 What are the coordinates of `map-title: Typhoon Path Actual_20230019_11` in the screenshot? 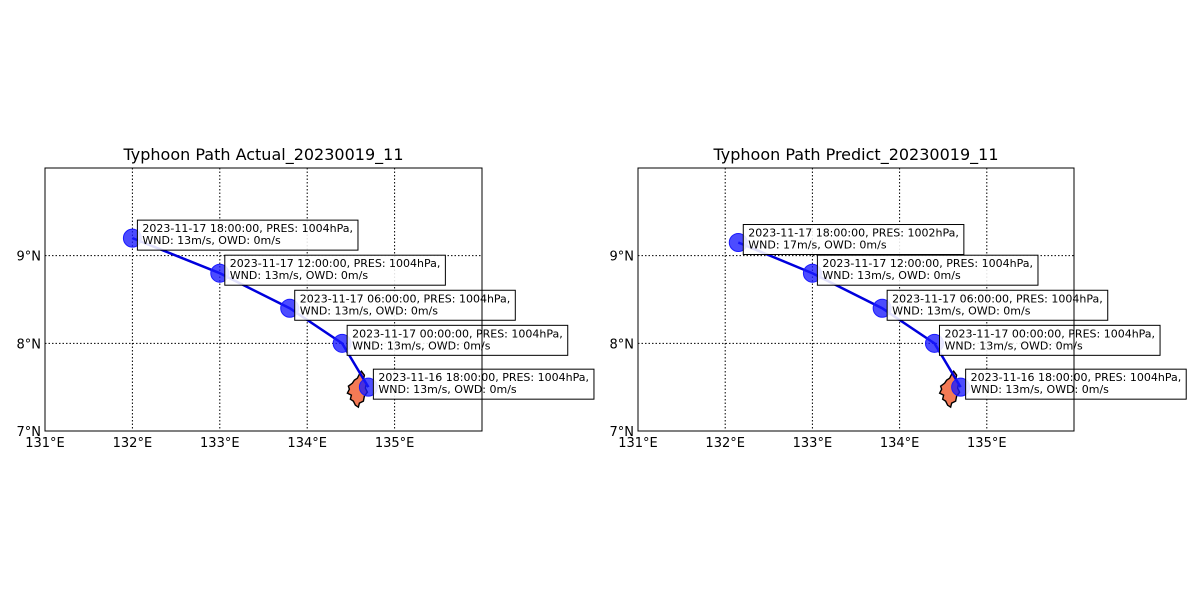 It's located at (262, 155).